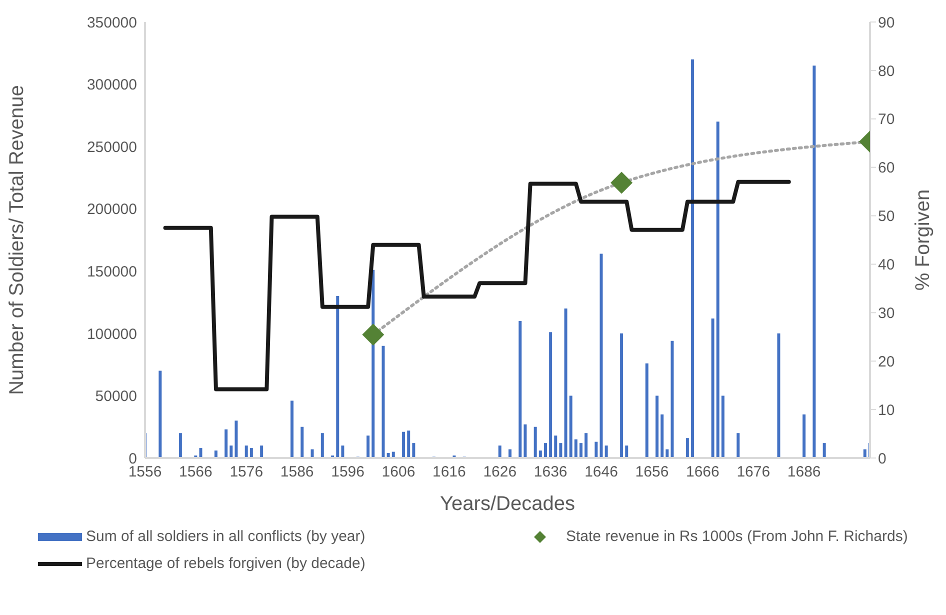 The image size is (946, 615). I want to click on x-tick-label: 1566, so click(195, 472).